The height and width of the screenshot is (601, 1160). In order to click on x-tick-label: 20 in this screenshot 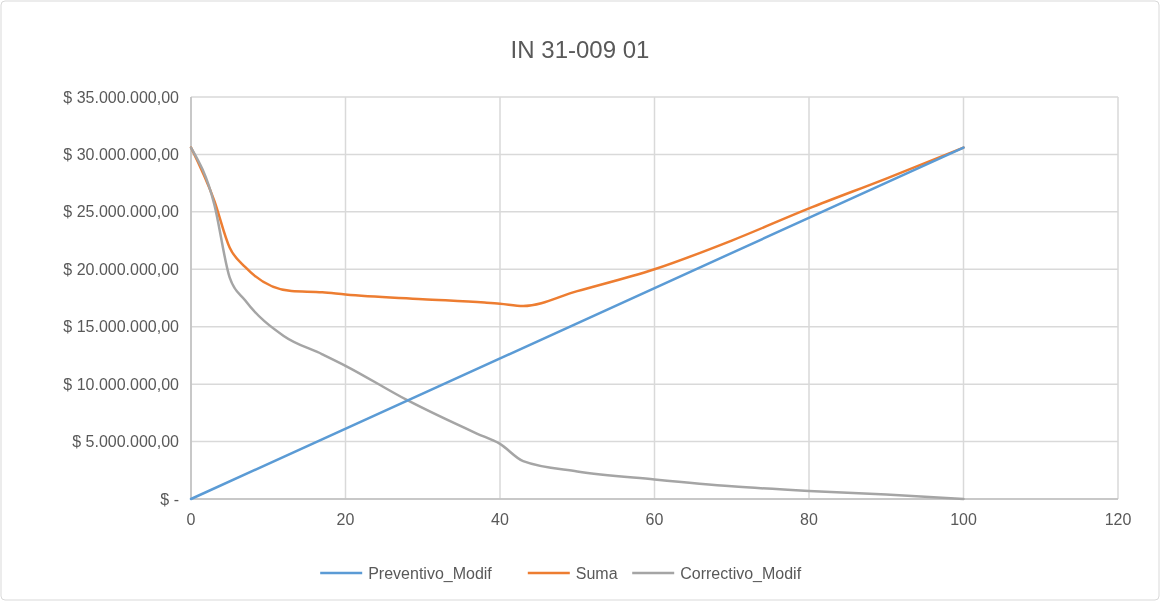, I will do `click(345, 519)`.